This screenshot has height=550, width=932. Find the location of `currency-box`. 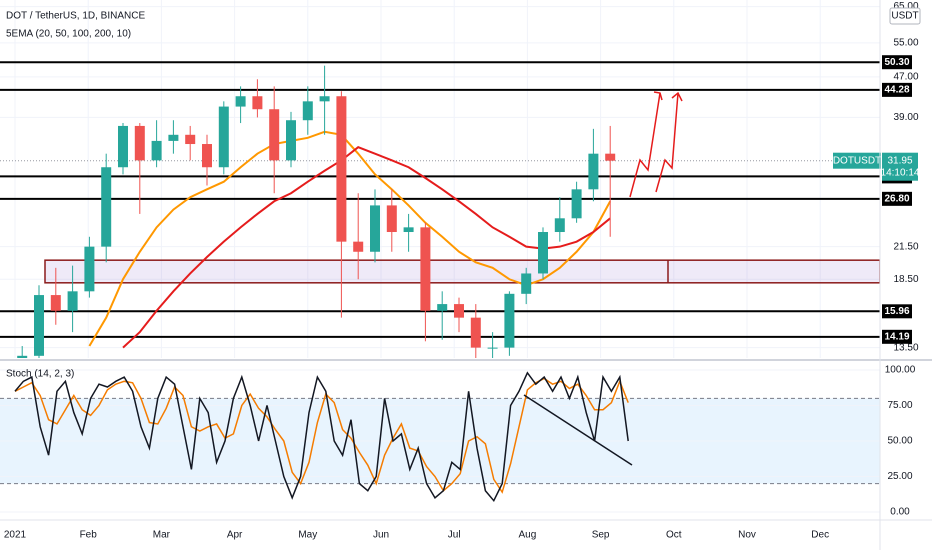

currency-box is located at coordinates (905, 16).